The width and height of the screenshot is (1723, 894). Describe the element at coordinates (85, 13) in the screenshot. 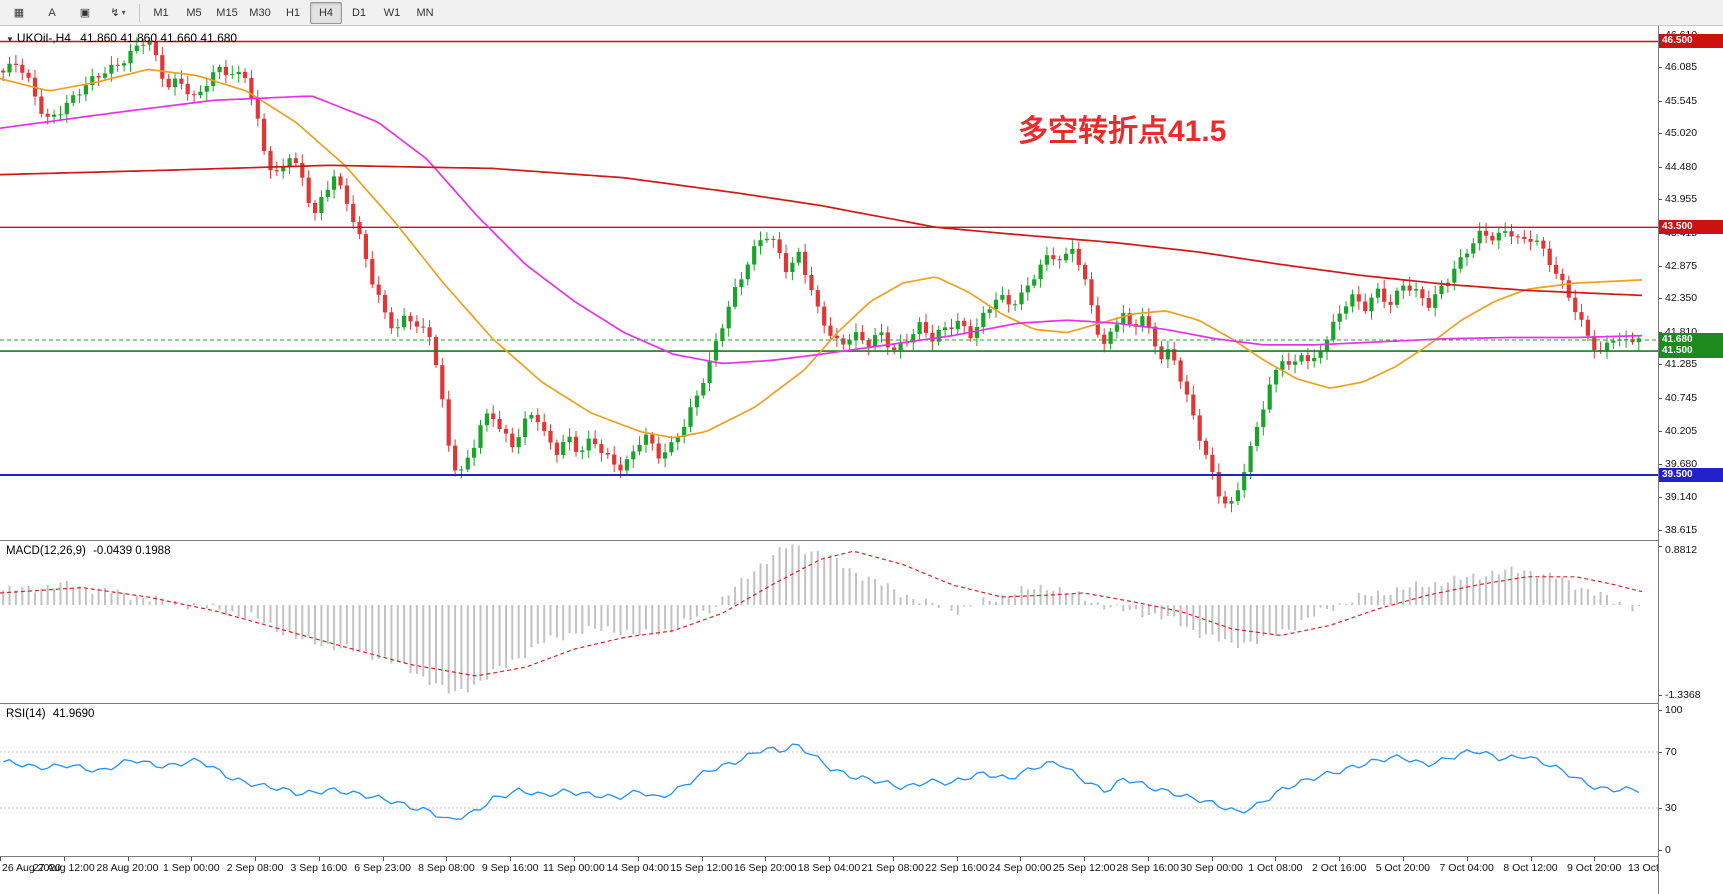

I see `template-icon: ▣` at that location.